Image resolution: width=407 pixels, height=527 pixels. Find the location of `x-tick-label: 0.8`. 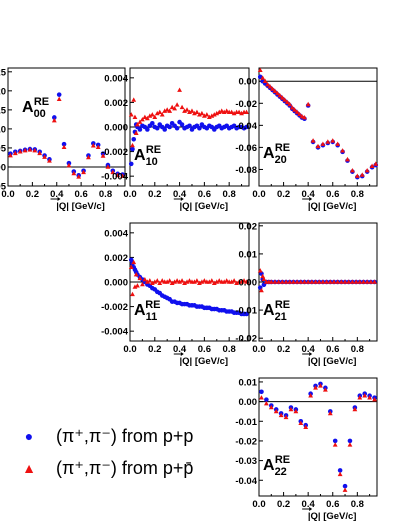

x-tick-label: 0.8 is located at coordinates (229, 194).